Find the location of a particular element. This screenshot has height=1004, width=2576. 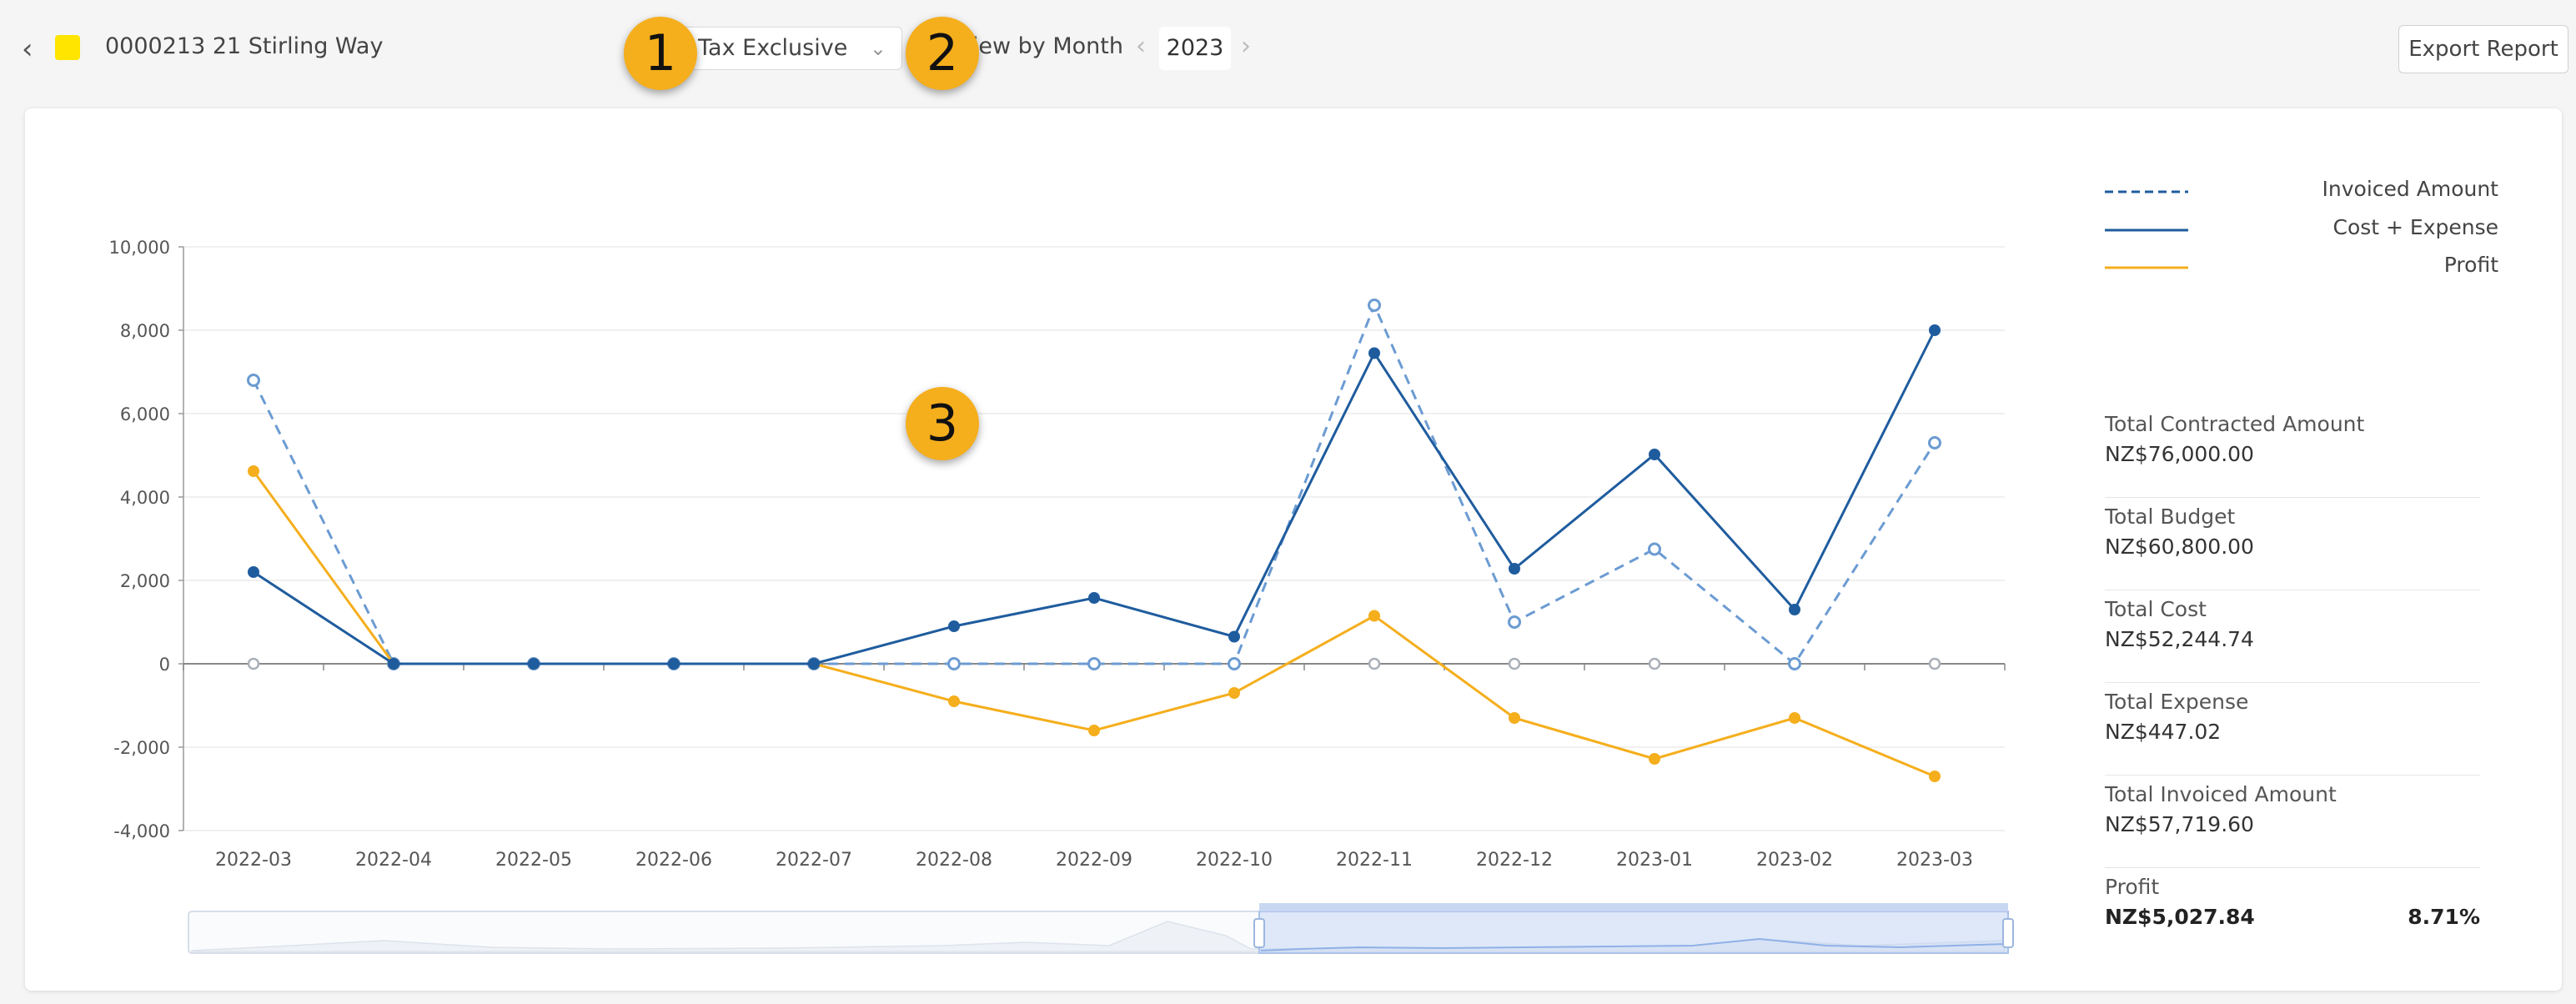

legend-swatches is located at coordinates (2146, 230).